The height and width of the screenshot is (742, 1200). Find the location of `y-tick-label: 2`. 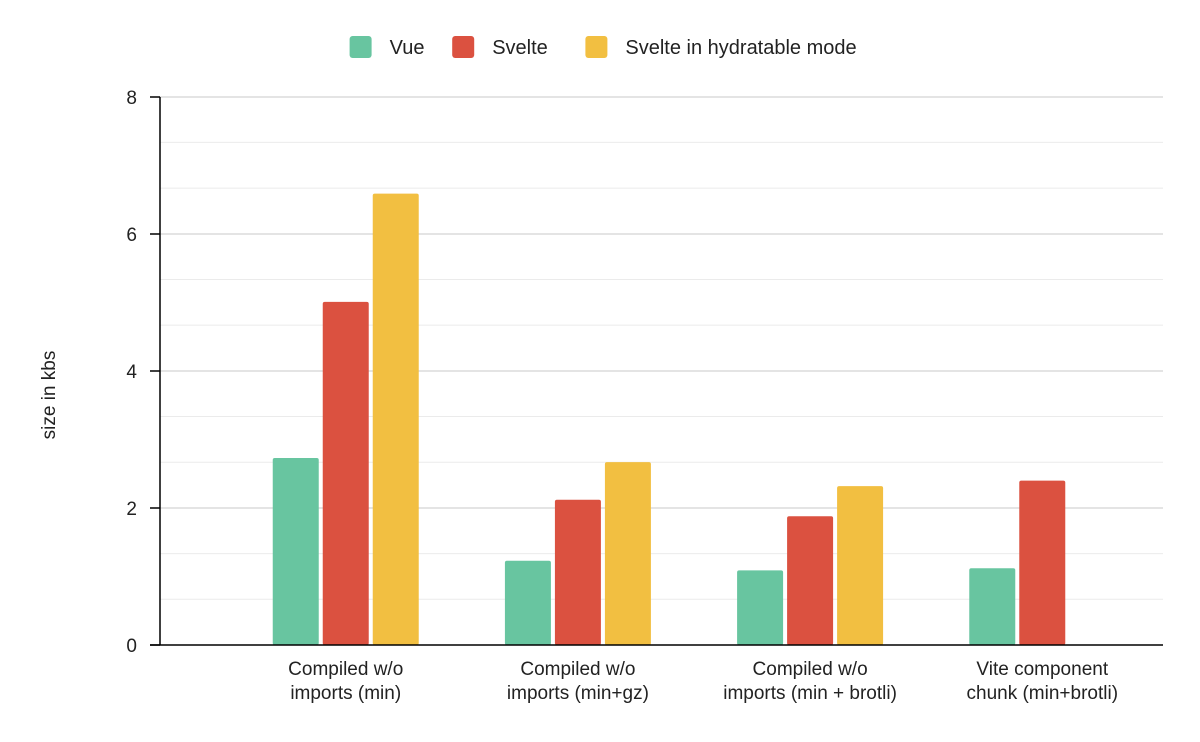

y-tick-label: 2 is located at coordinates (131, 509).